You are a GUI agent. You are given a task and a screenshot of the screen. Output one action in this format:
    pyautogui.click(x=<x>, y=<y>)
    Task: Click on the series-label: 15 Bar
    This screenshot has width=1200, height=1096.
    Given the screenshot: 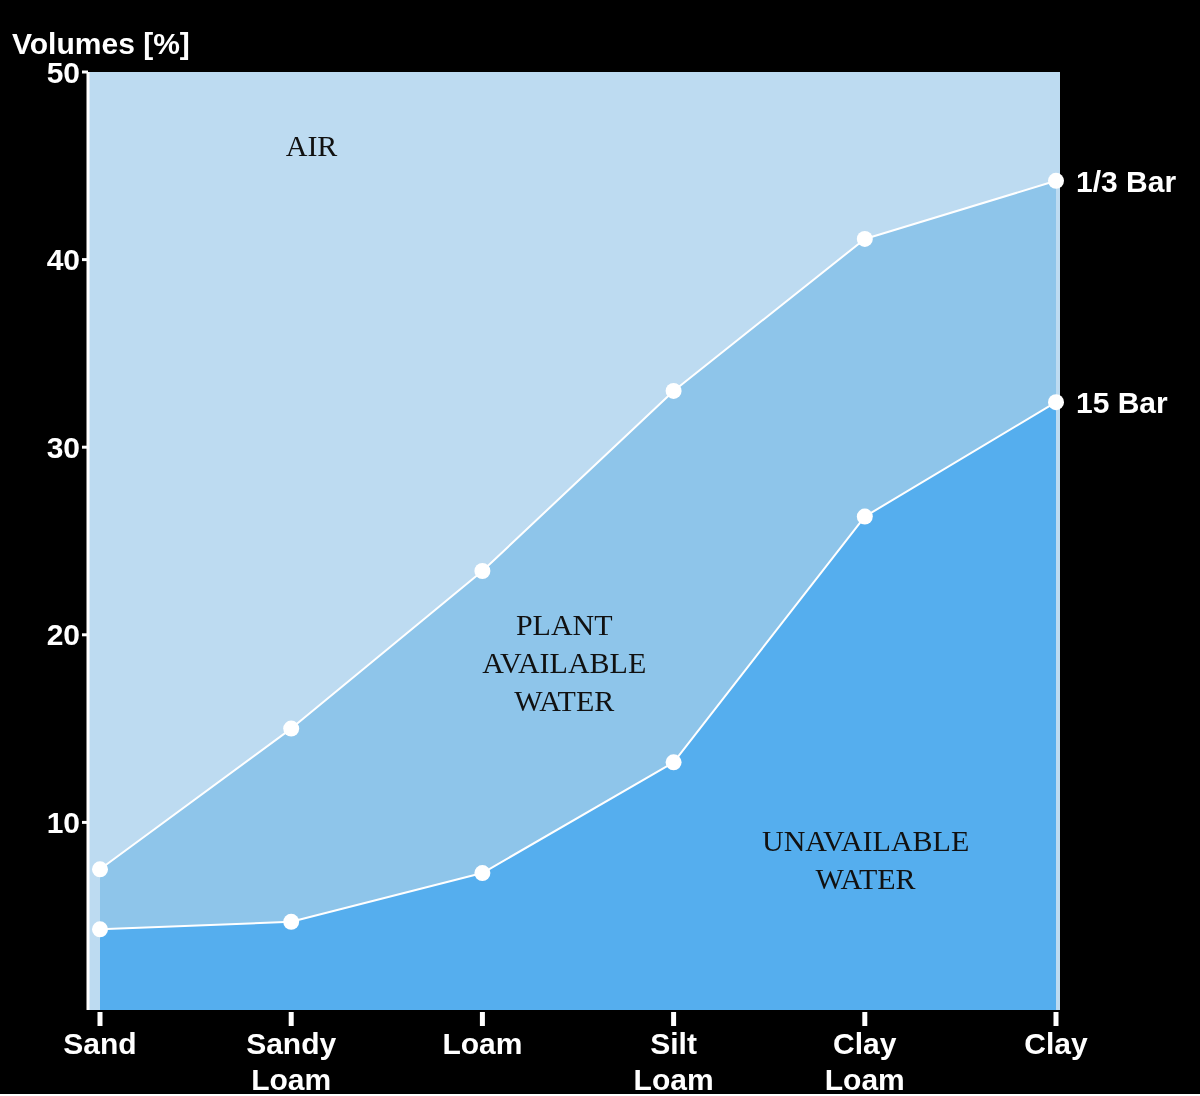 What is the action you would take?
    pyautogui.click(x=1122, y=403)
    